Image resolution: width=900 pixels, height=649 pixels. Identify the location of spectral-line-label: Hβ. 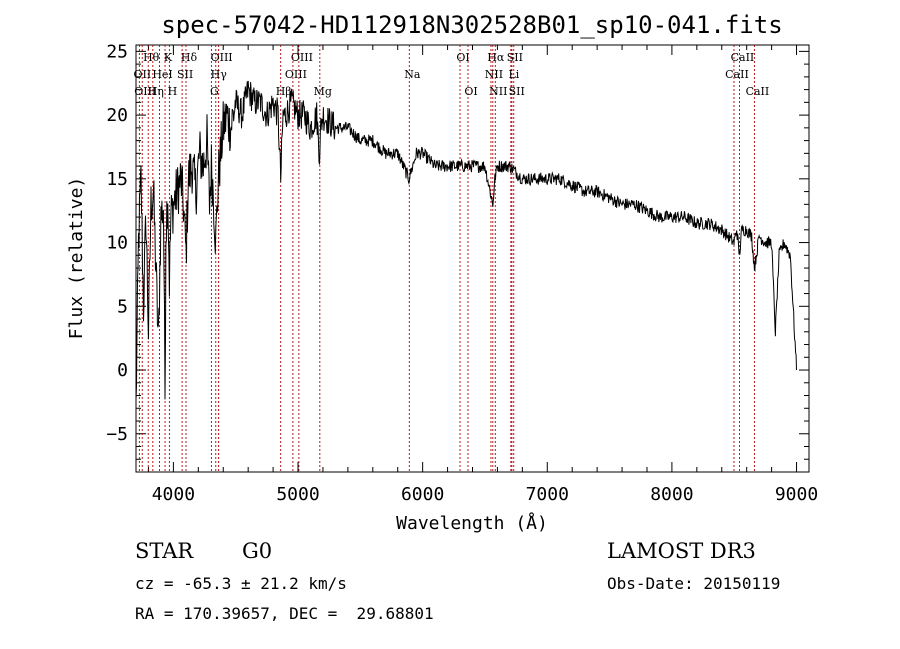
(284, 91).